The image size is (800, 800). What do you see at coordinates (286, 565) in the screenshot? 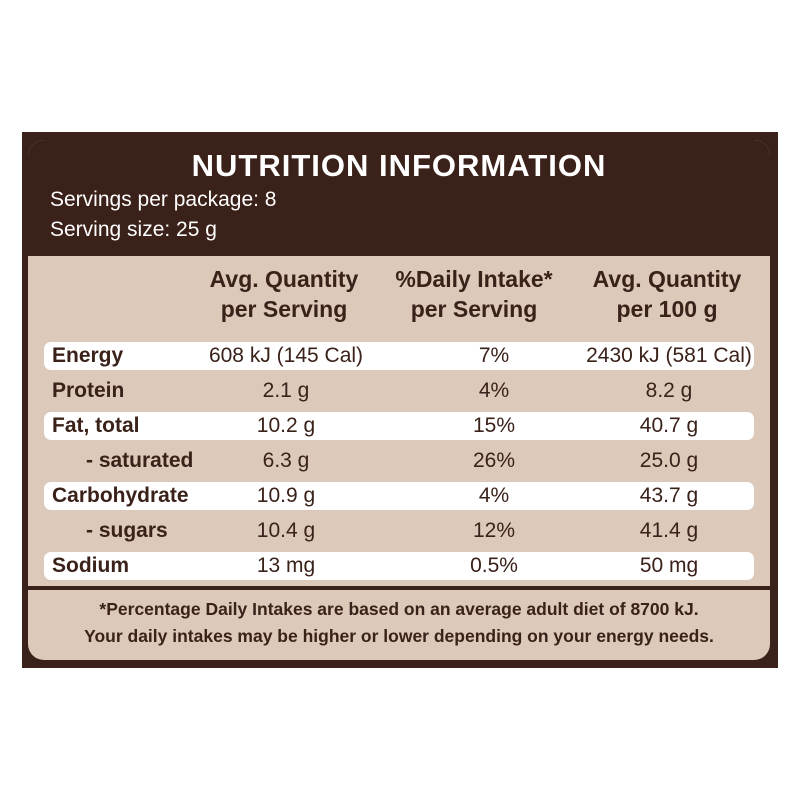
I see `per-serving-value: 13 mg` at bounding box center [286, 565].